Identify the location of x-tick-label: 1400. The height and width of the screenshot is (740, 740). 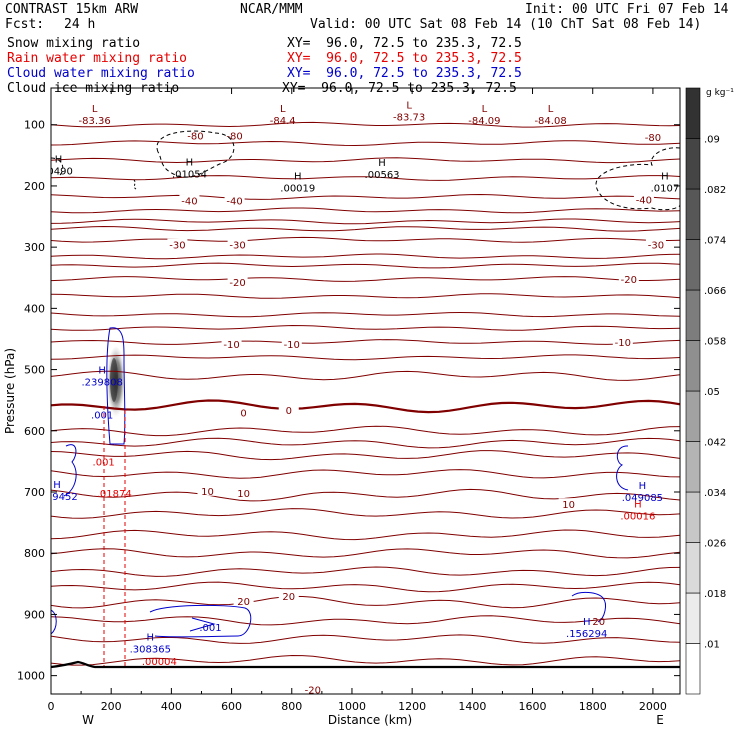
(472, 706).